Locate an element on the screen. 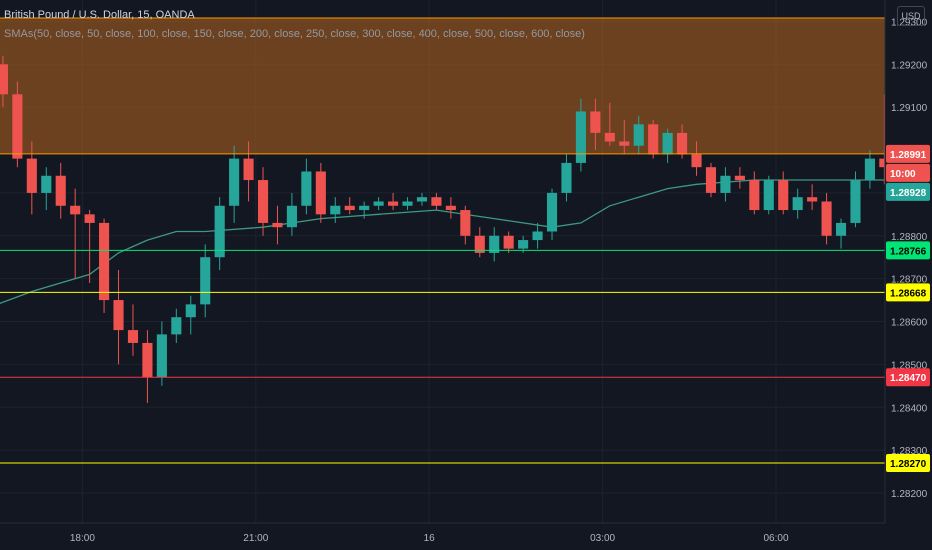  price-label: 1.28928 is located at coordinates (908, 191).